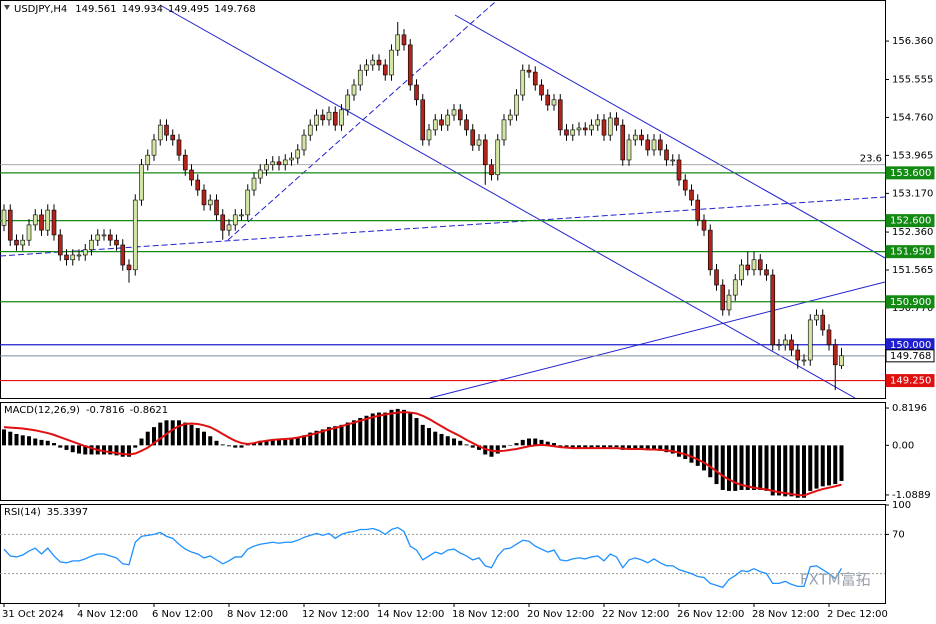 The height and width of the screenshot is (624, 936). Describe the element at coordinates (912, 193) in the screenshot. I see `y-tick-label: 153.170` at that location.